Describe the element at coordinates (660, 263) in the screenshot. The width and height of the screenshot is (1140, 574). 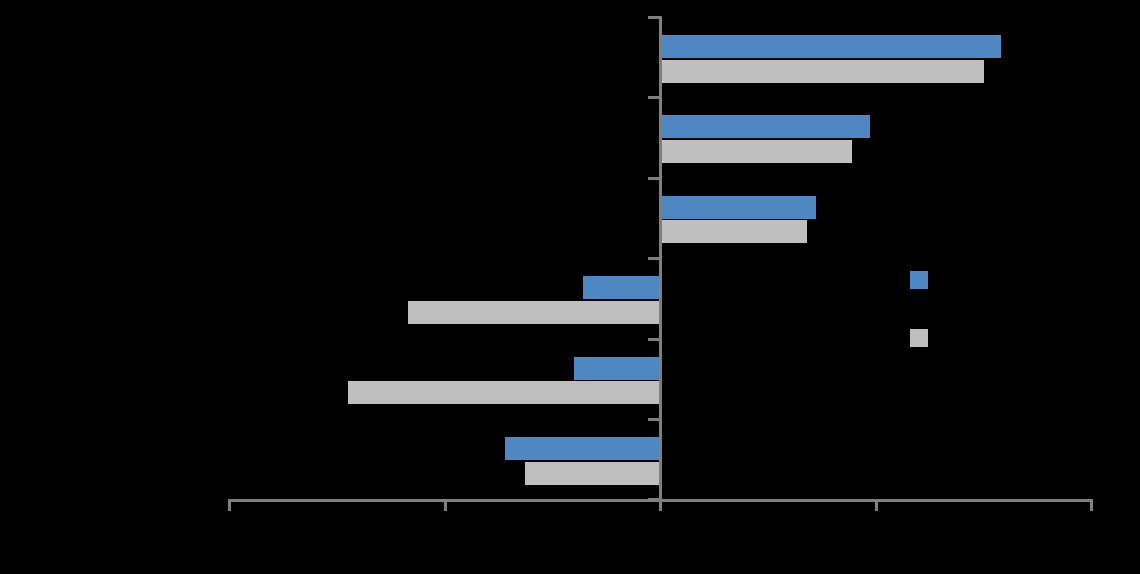
I see `y-axis-line` at that location.